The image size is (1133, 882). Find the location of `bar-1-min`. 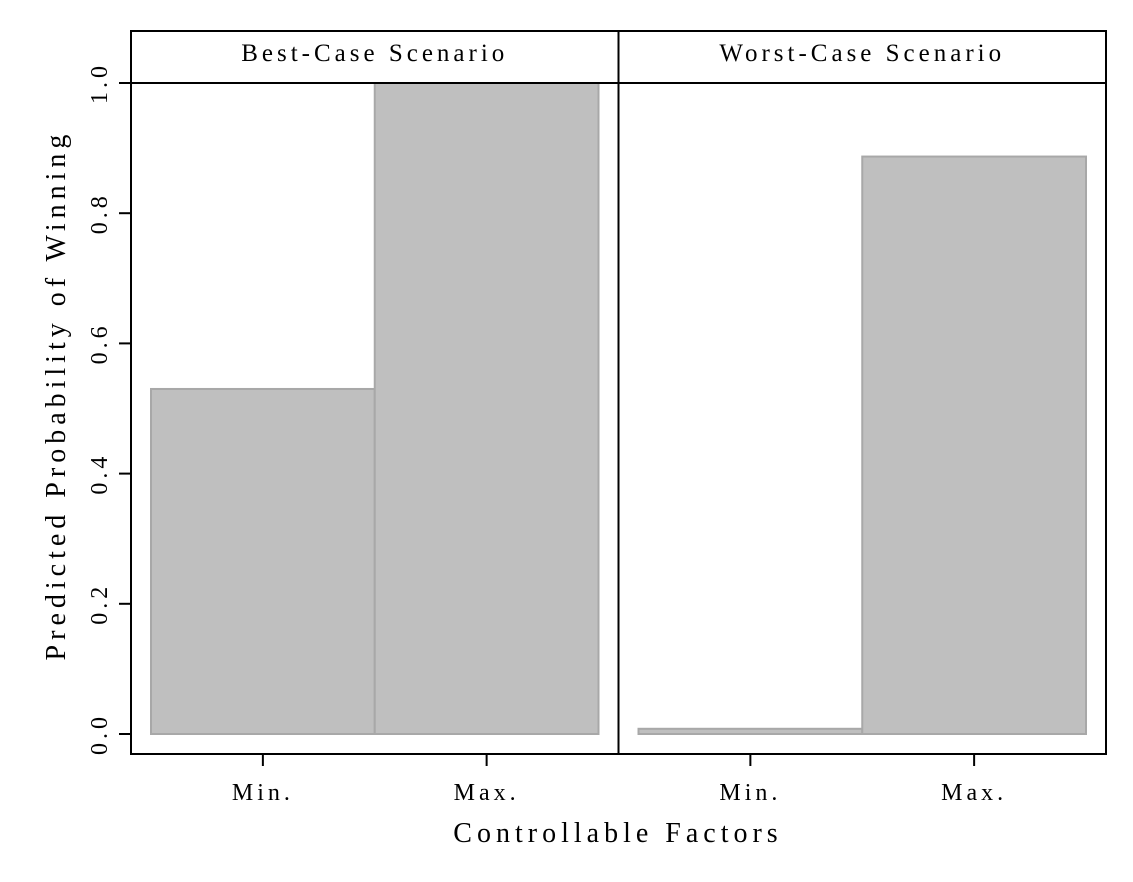

bar-1-min is located at coordinates (263, 561).